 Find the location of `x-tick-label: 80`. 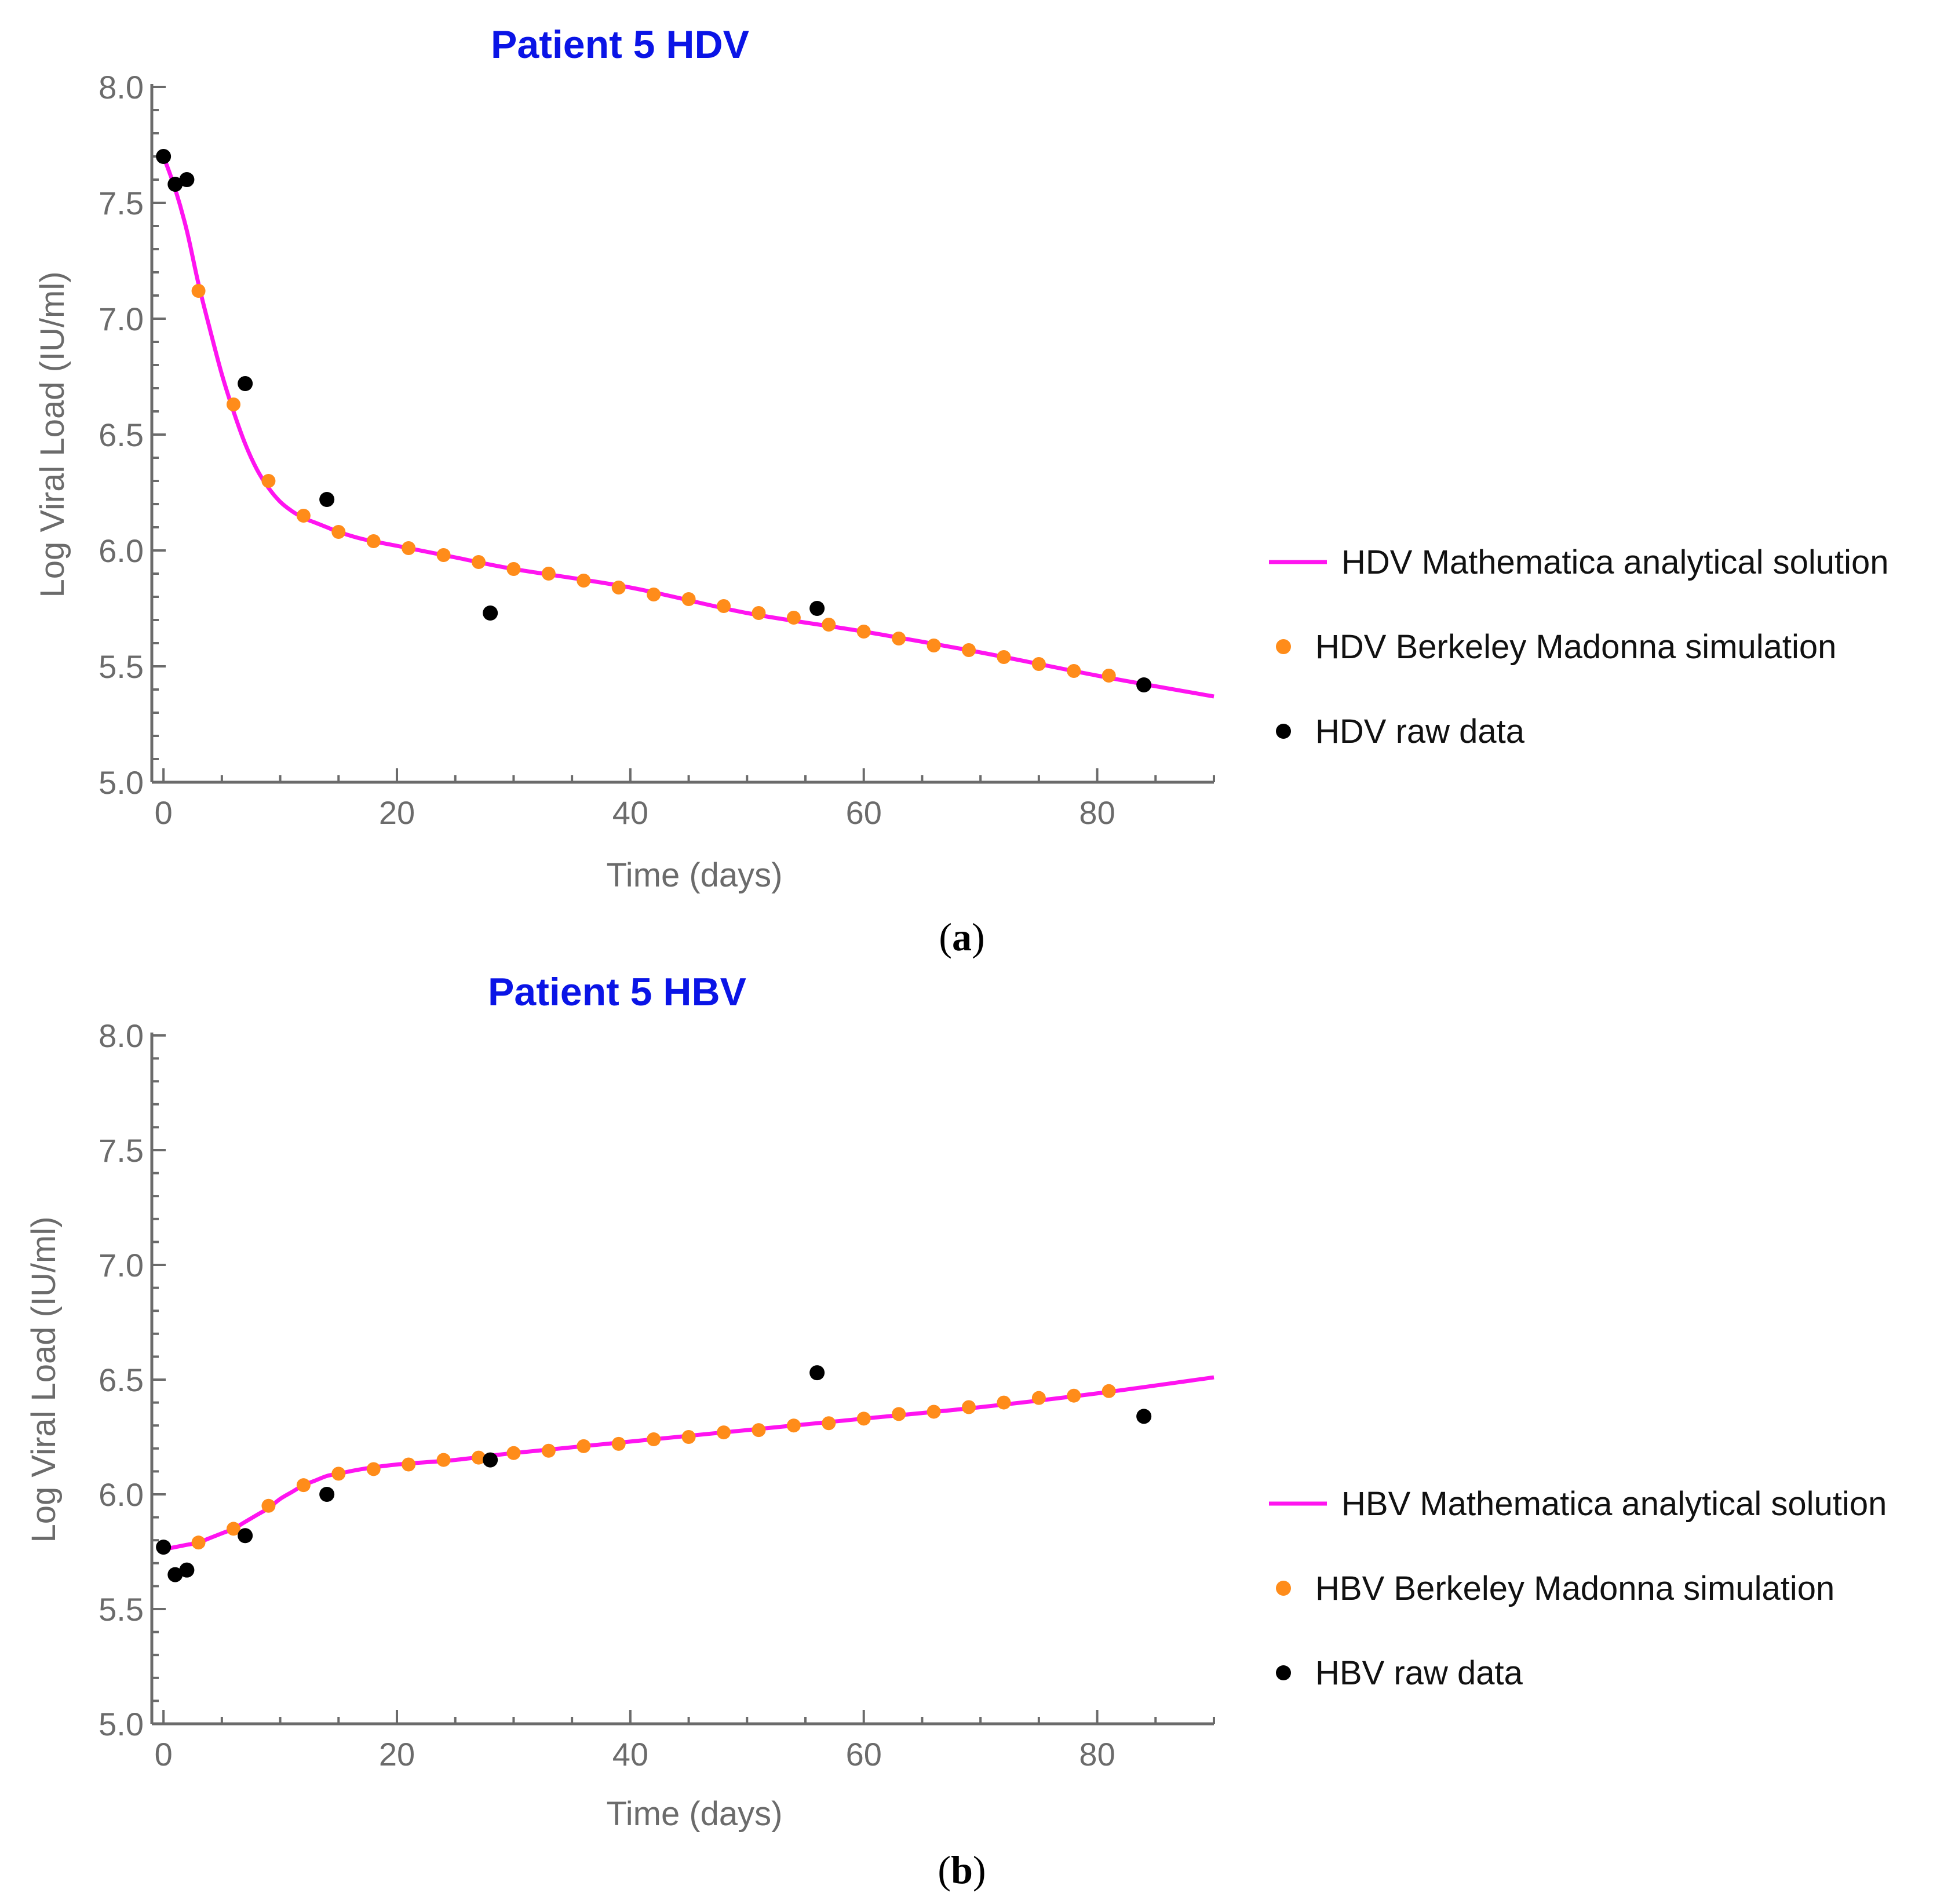

x-tick-label: 80 is located at coordinates (1097, 1754).